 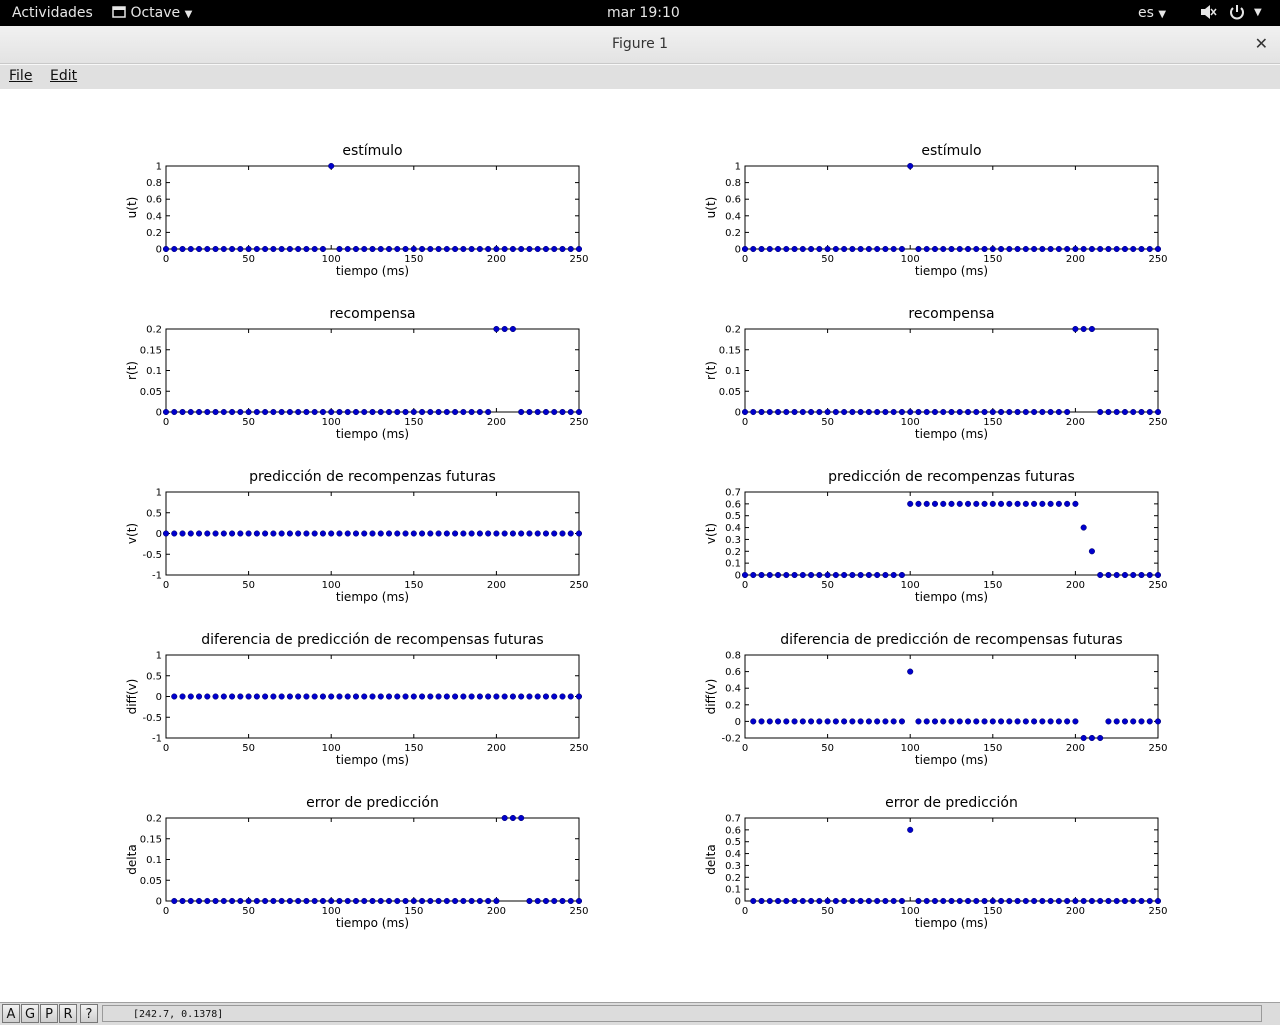 I want to click on close-icon: ✕, so click(x=1261, y=43).